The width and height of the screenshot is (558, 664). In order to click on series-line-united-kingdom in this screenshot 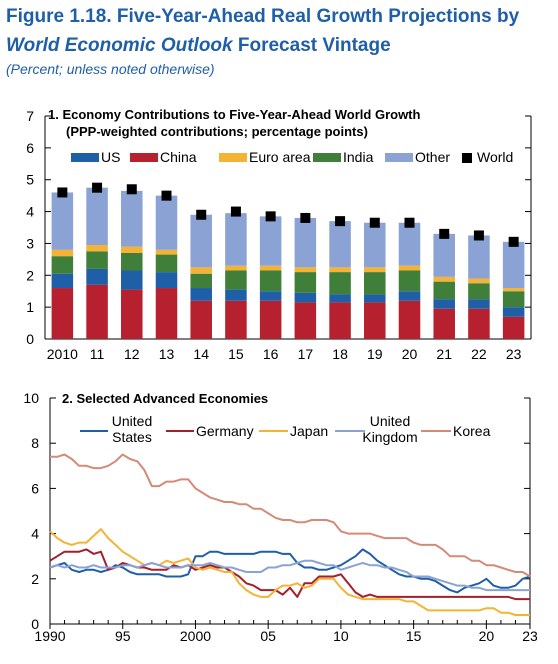, I will do `click(289, 575)`.